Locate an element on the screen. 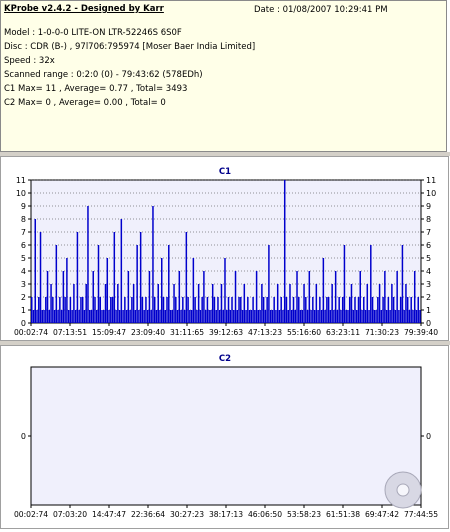  c2-xtick-label: 53:58:23 is located at coordinates (304, 514).